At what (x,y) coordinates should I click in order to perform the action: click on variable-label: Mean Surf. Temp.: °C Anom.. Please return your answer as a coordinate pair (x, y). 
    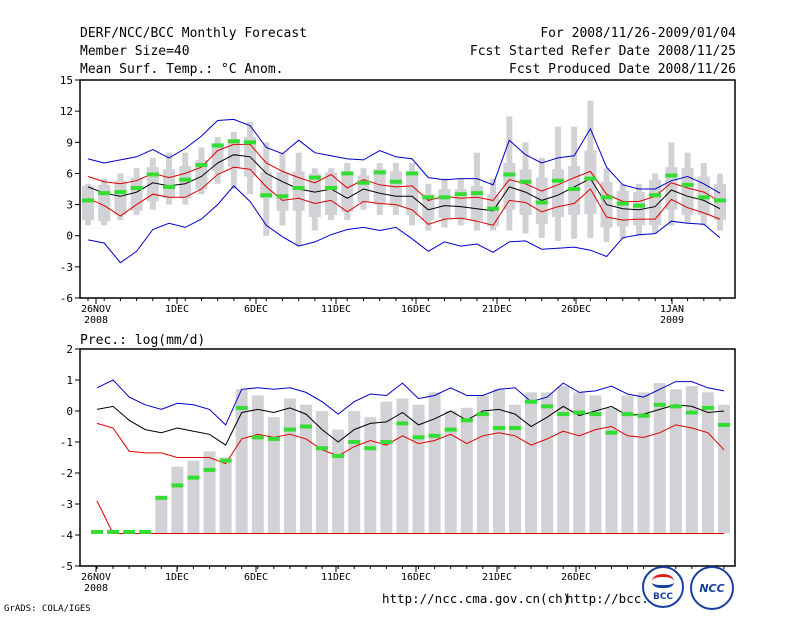
    Looking at the image, I should click on (182, 69).